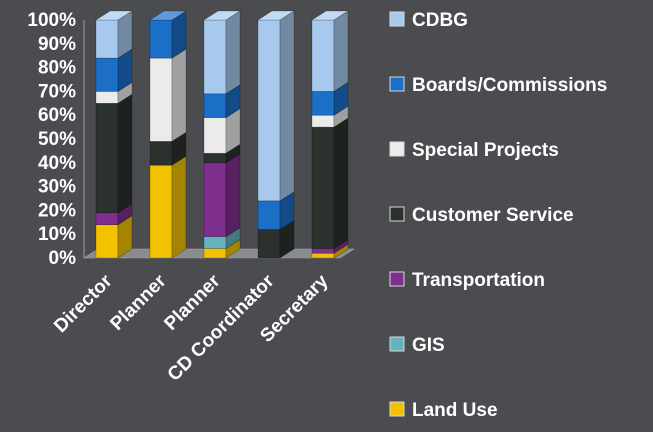 Image resolution: width=653 pixels, height=432 pixels. Describe the element at coordinates (57, 68) in the screenshot. I see `y-tick-label: 80%` at that location.